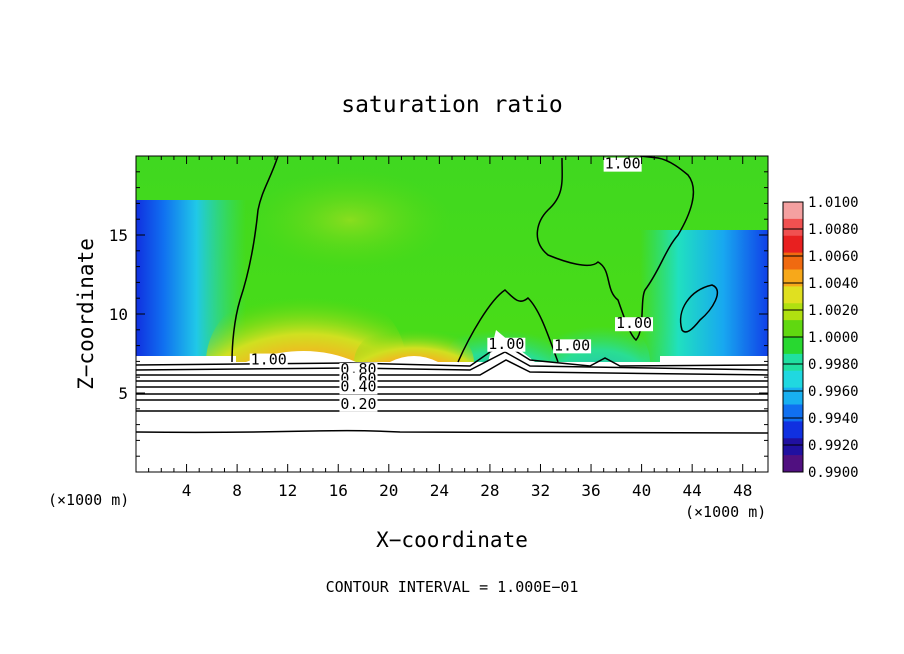 The image size is (904, 654). Describe the element at coordinates (833, 230) in the screenshot. I see `colorbar-label: 1.0080` at that location.